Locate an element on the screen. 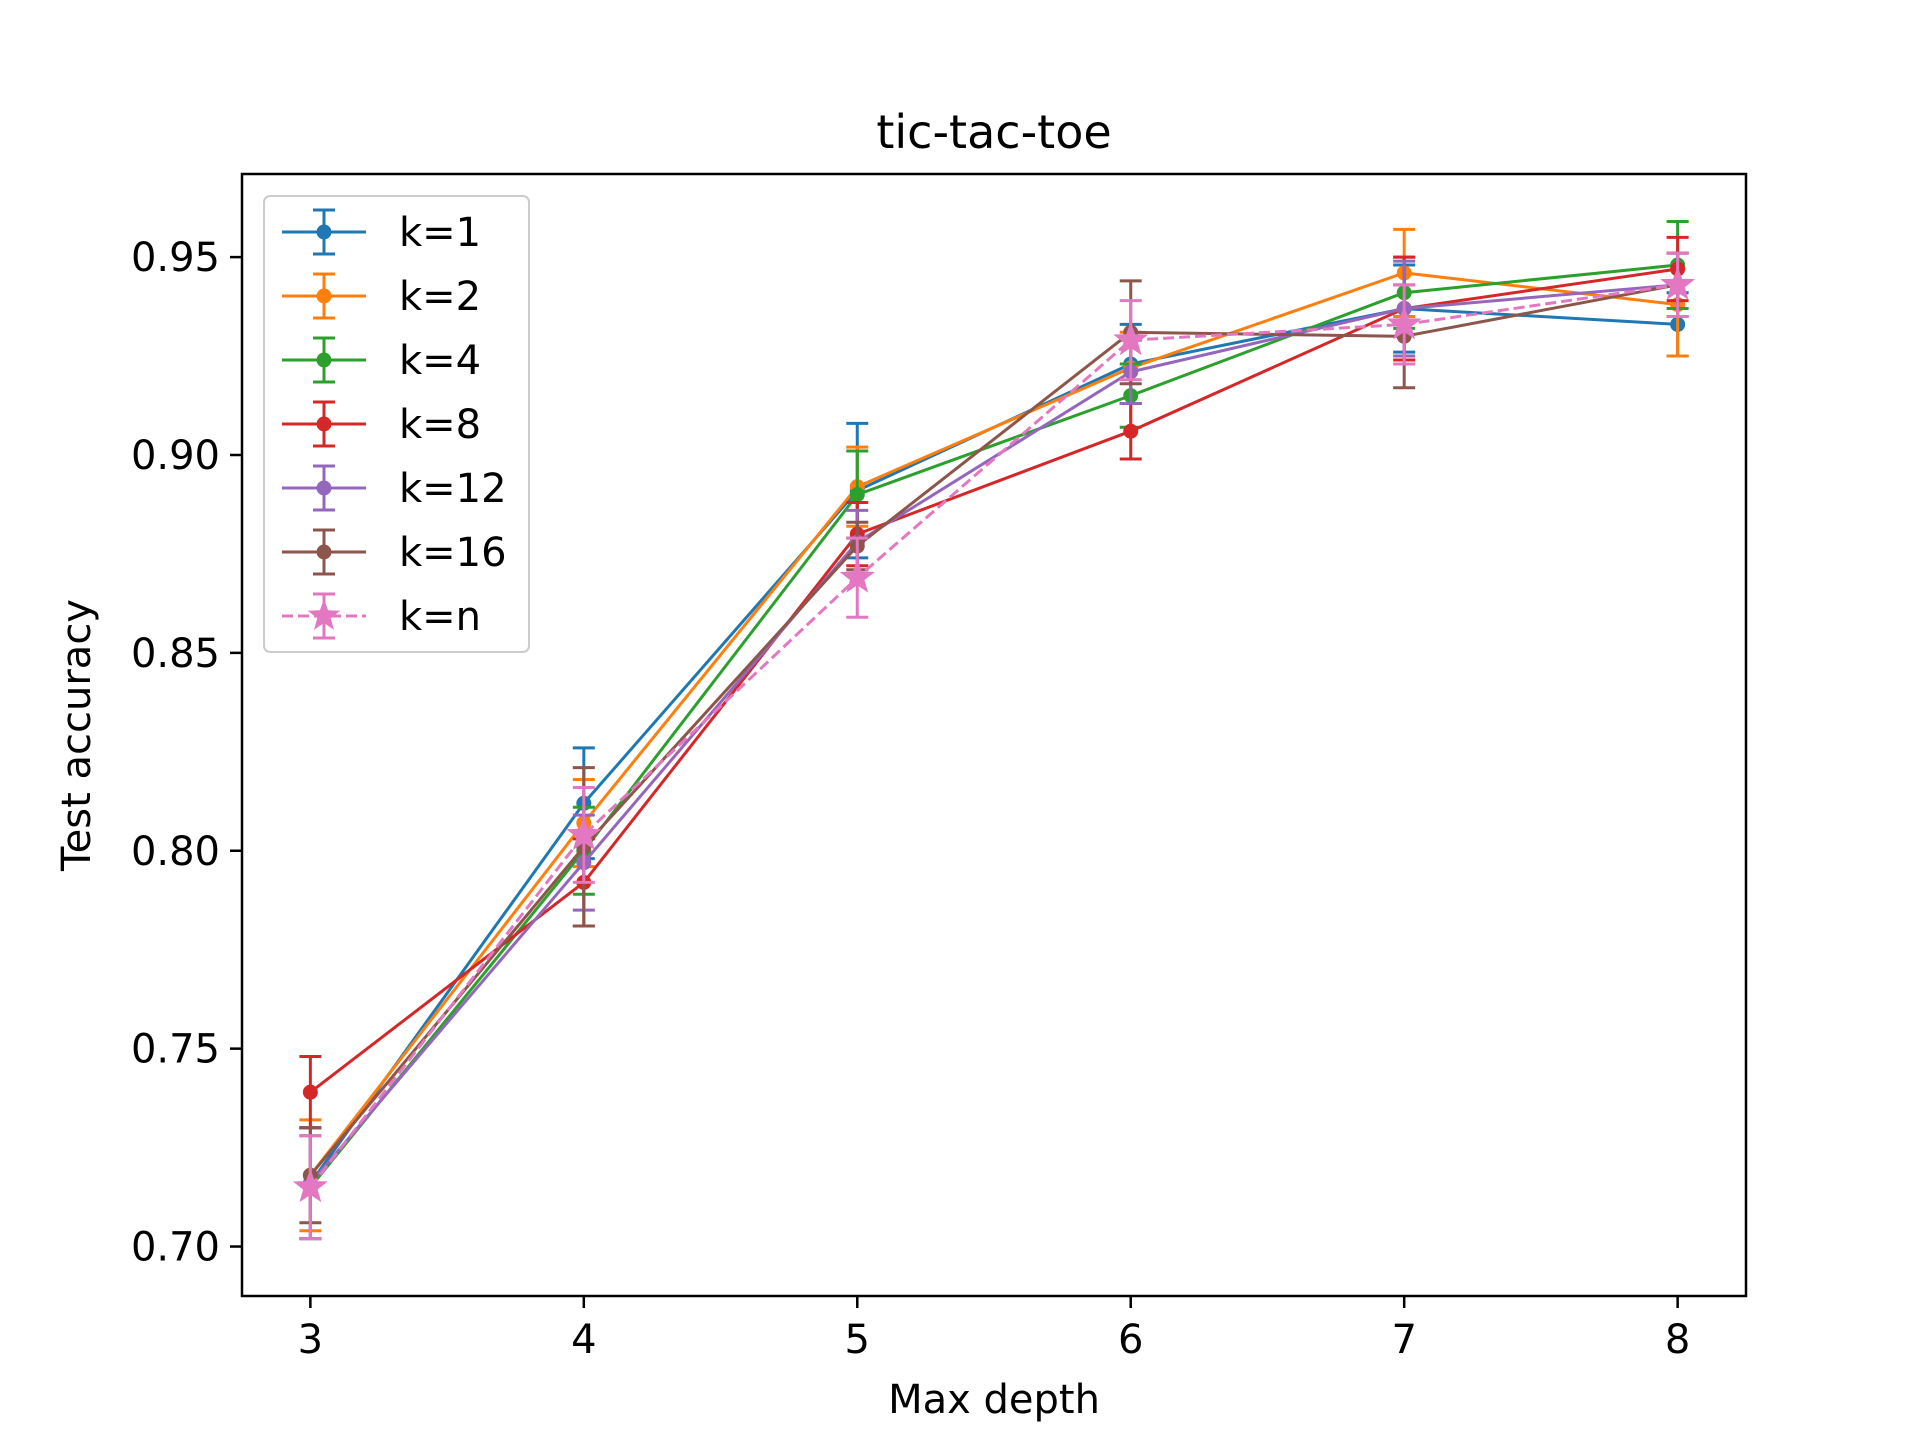 The height and width of the screenshot is (1445, 1920). legend-label: k=12 is located at coordinates (453, 489).